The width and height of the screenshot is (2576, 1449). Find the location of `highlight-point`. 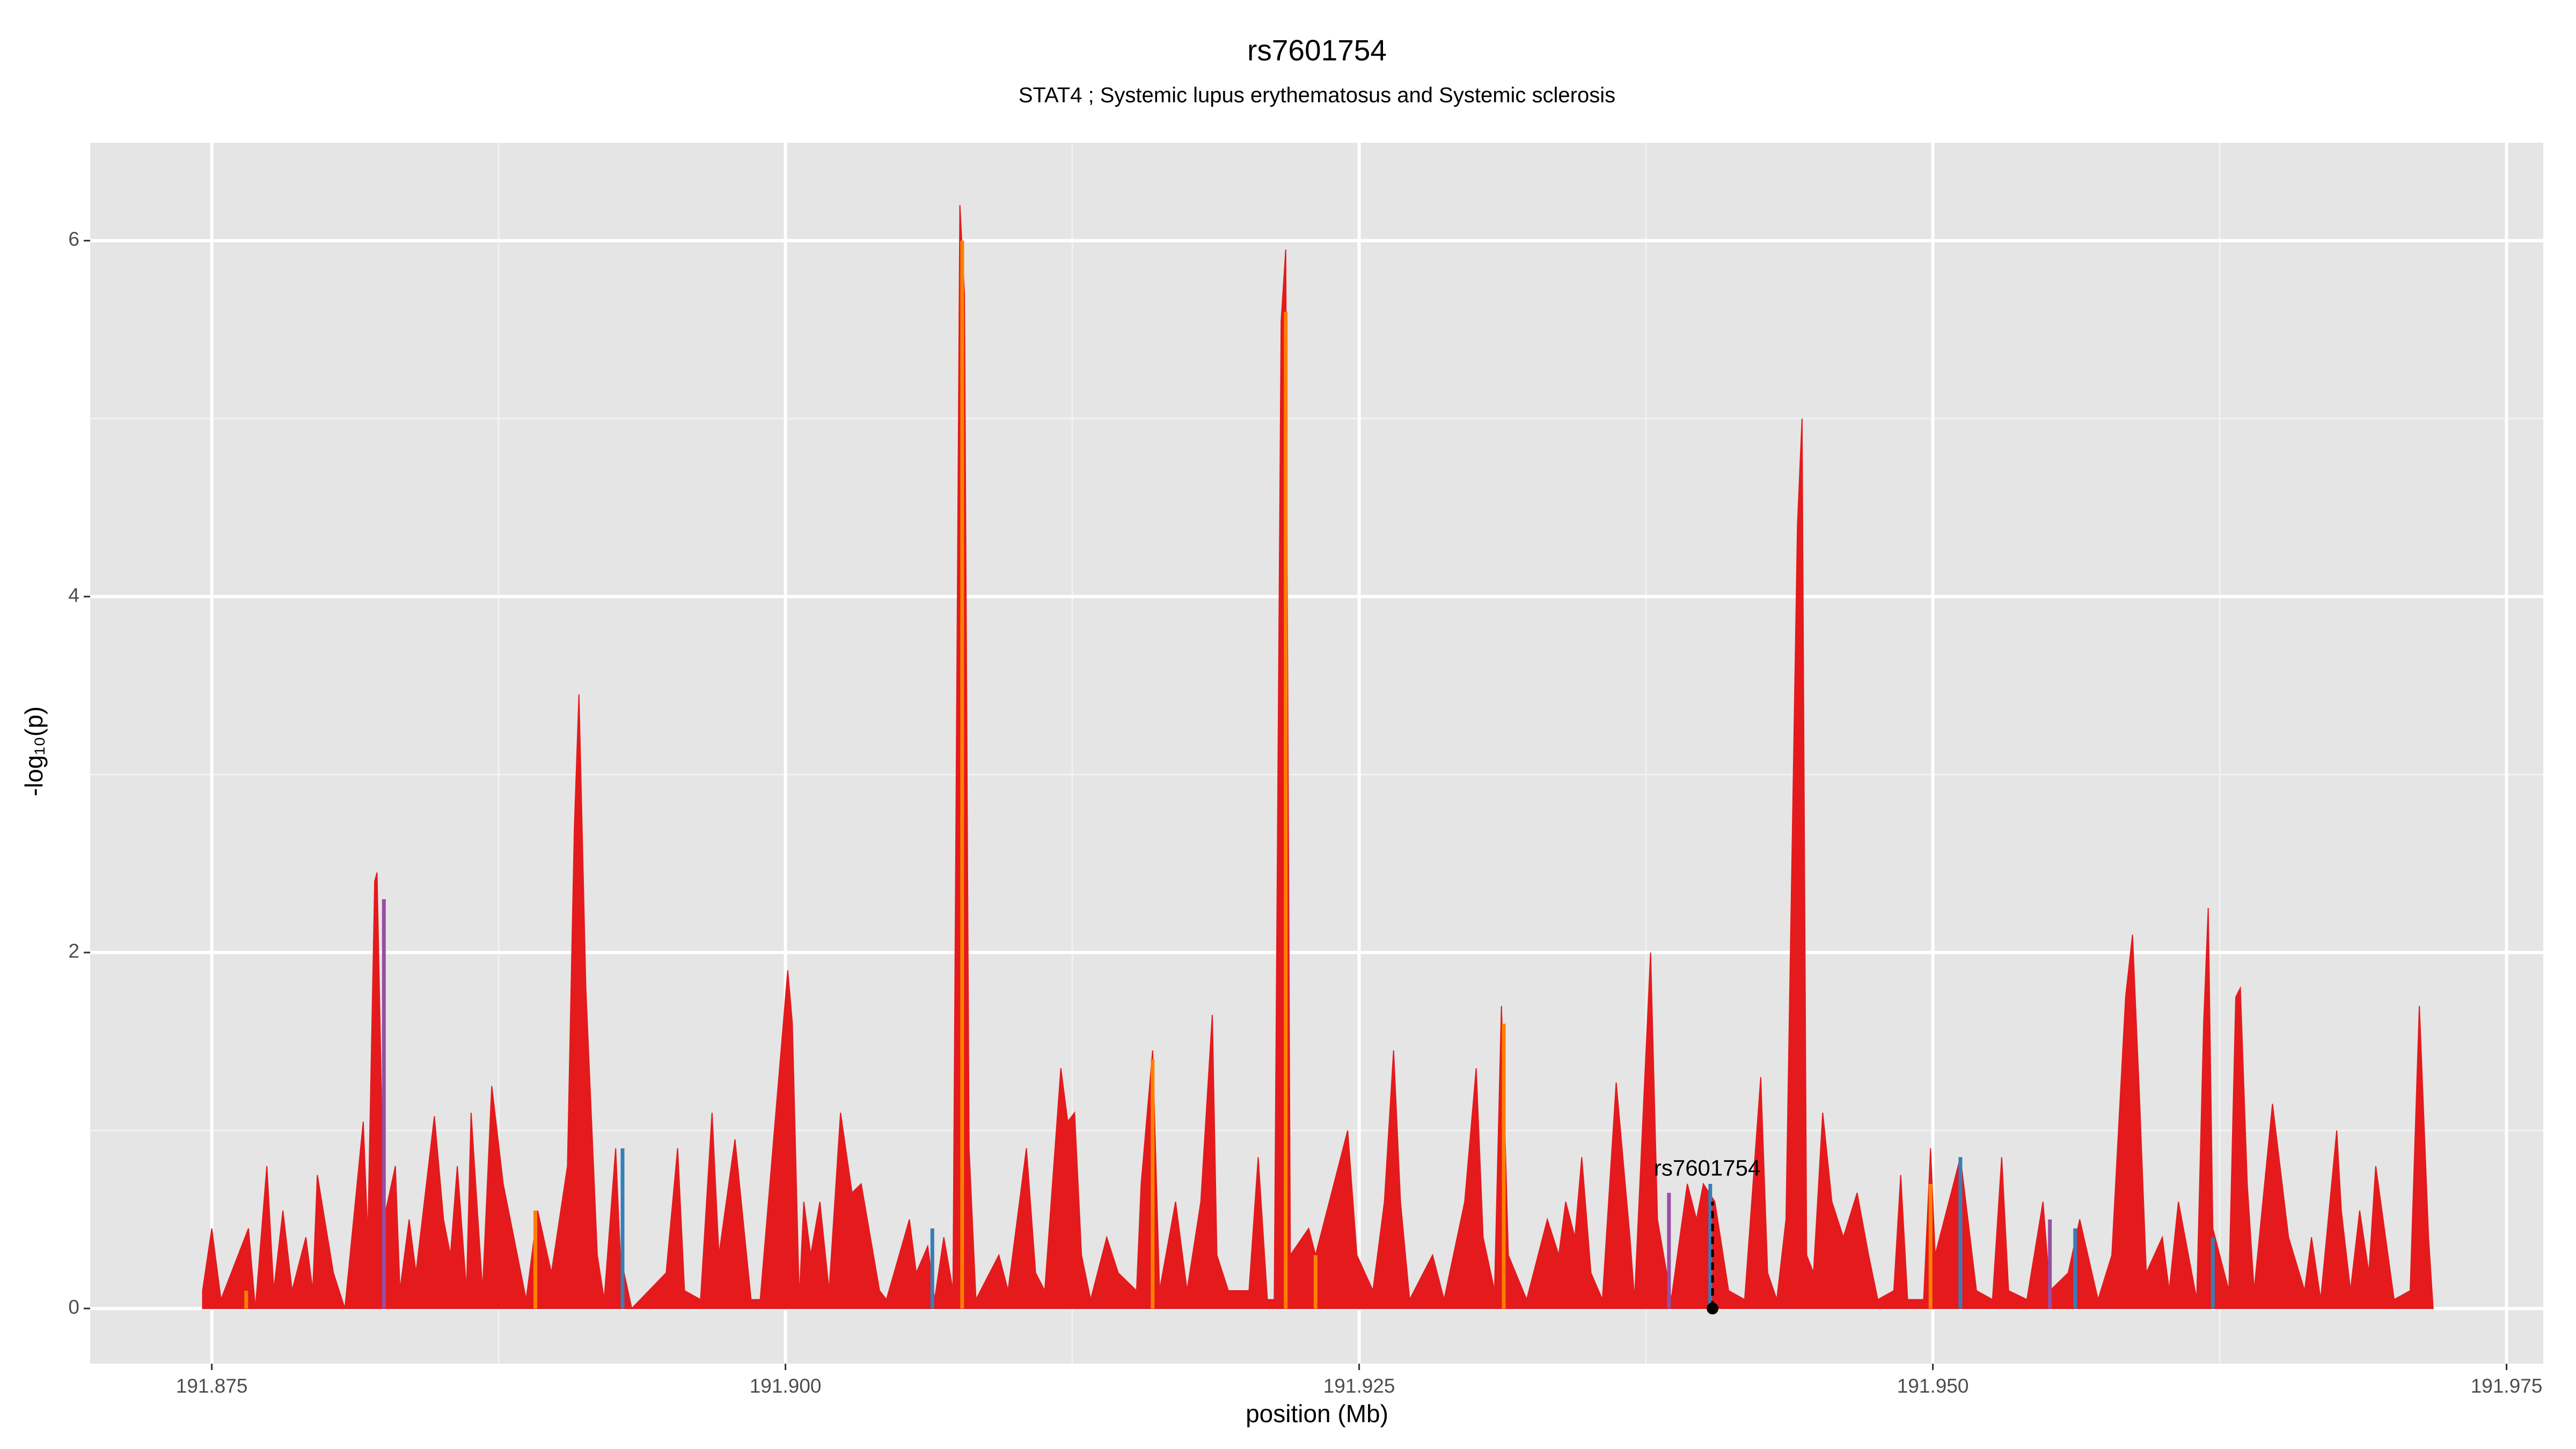

highlight-point is located at coordinates (1713, 1308).